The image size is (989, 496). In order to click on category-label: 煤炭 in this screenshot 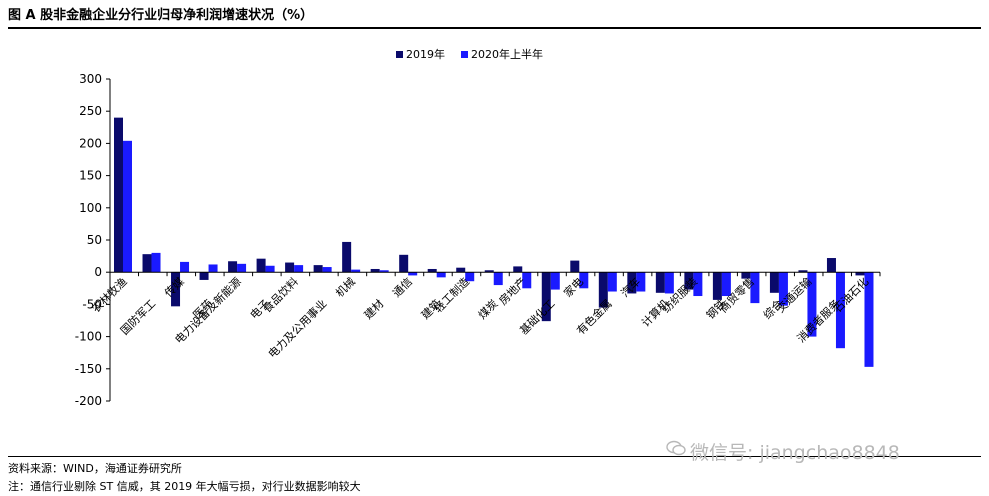, I will do `click(488, 309)`.